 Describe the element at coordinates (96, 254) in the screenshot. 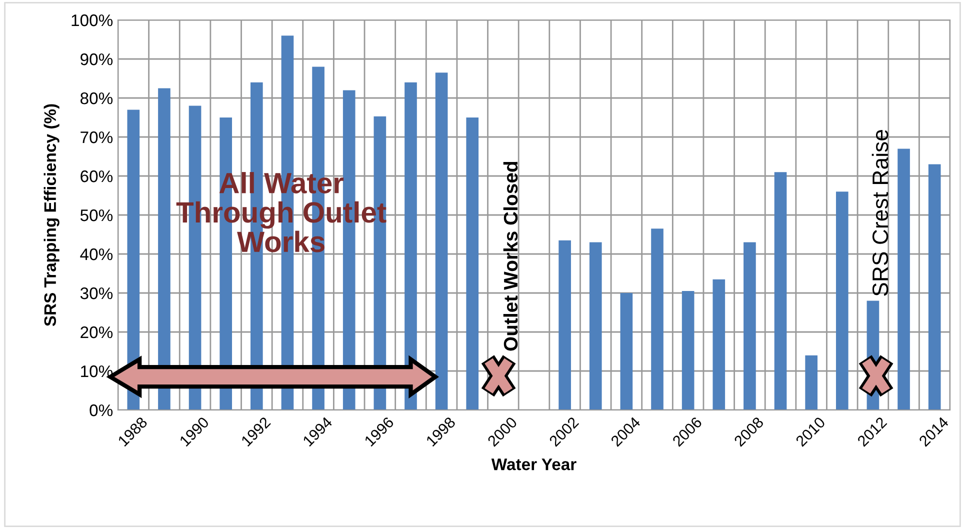

I see `y-tick-label: 40%` at that location.